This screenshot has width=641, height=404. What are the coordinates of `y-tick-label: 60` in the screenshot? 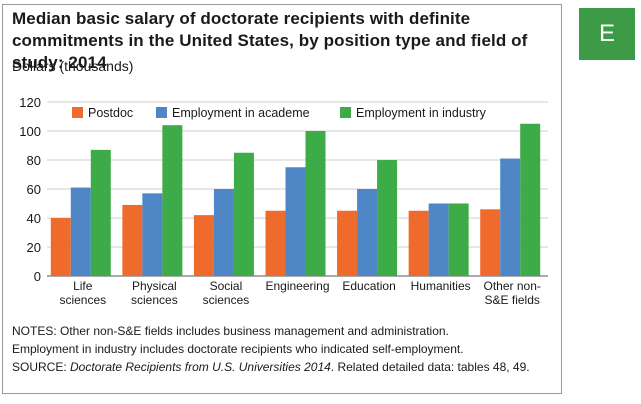 It's located at (34, 189).